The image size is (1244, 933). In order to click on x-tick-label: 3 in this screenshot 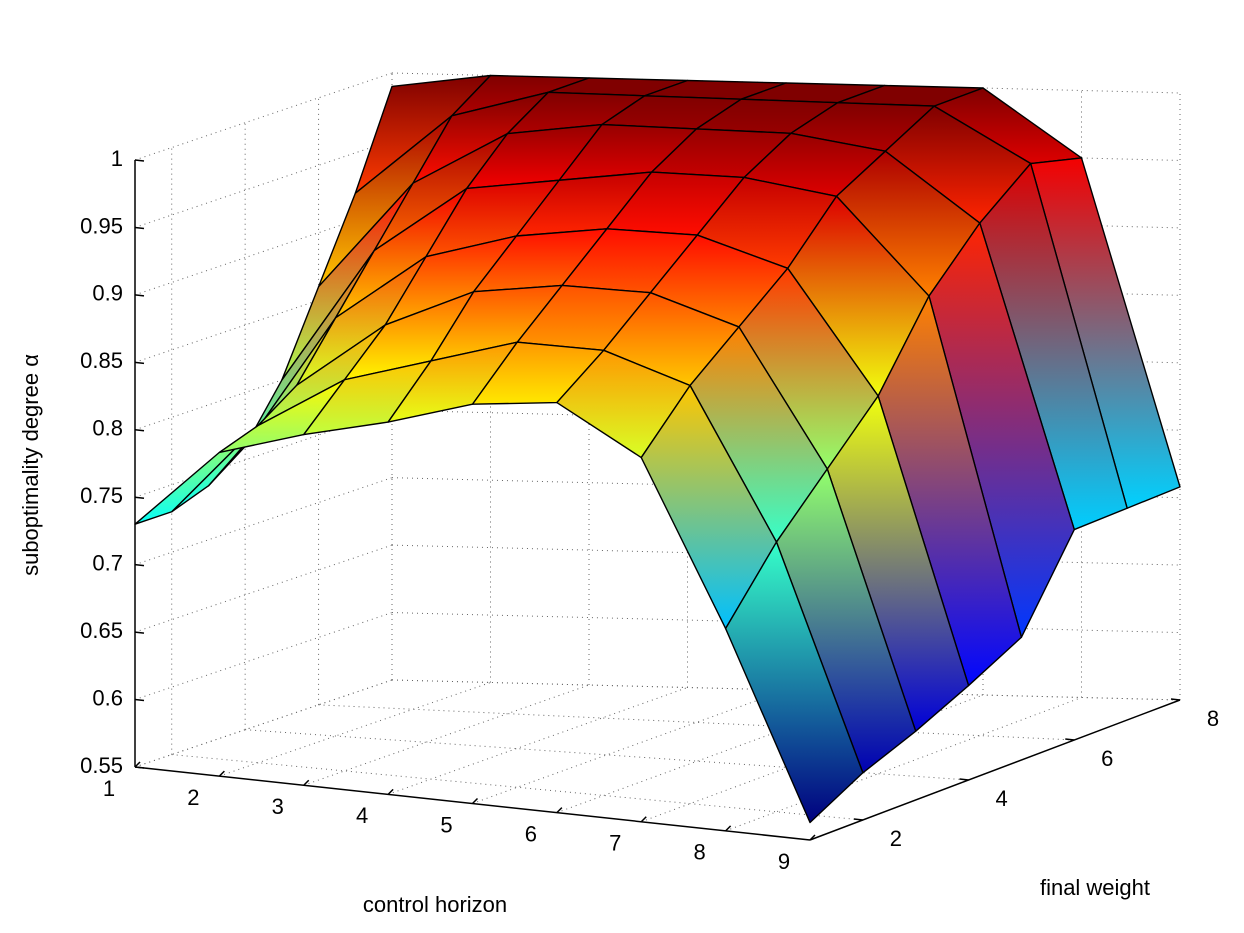, I will do `click(278, 806)`.